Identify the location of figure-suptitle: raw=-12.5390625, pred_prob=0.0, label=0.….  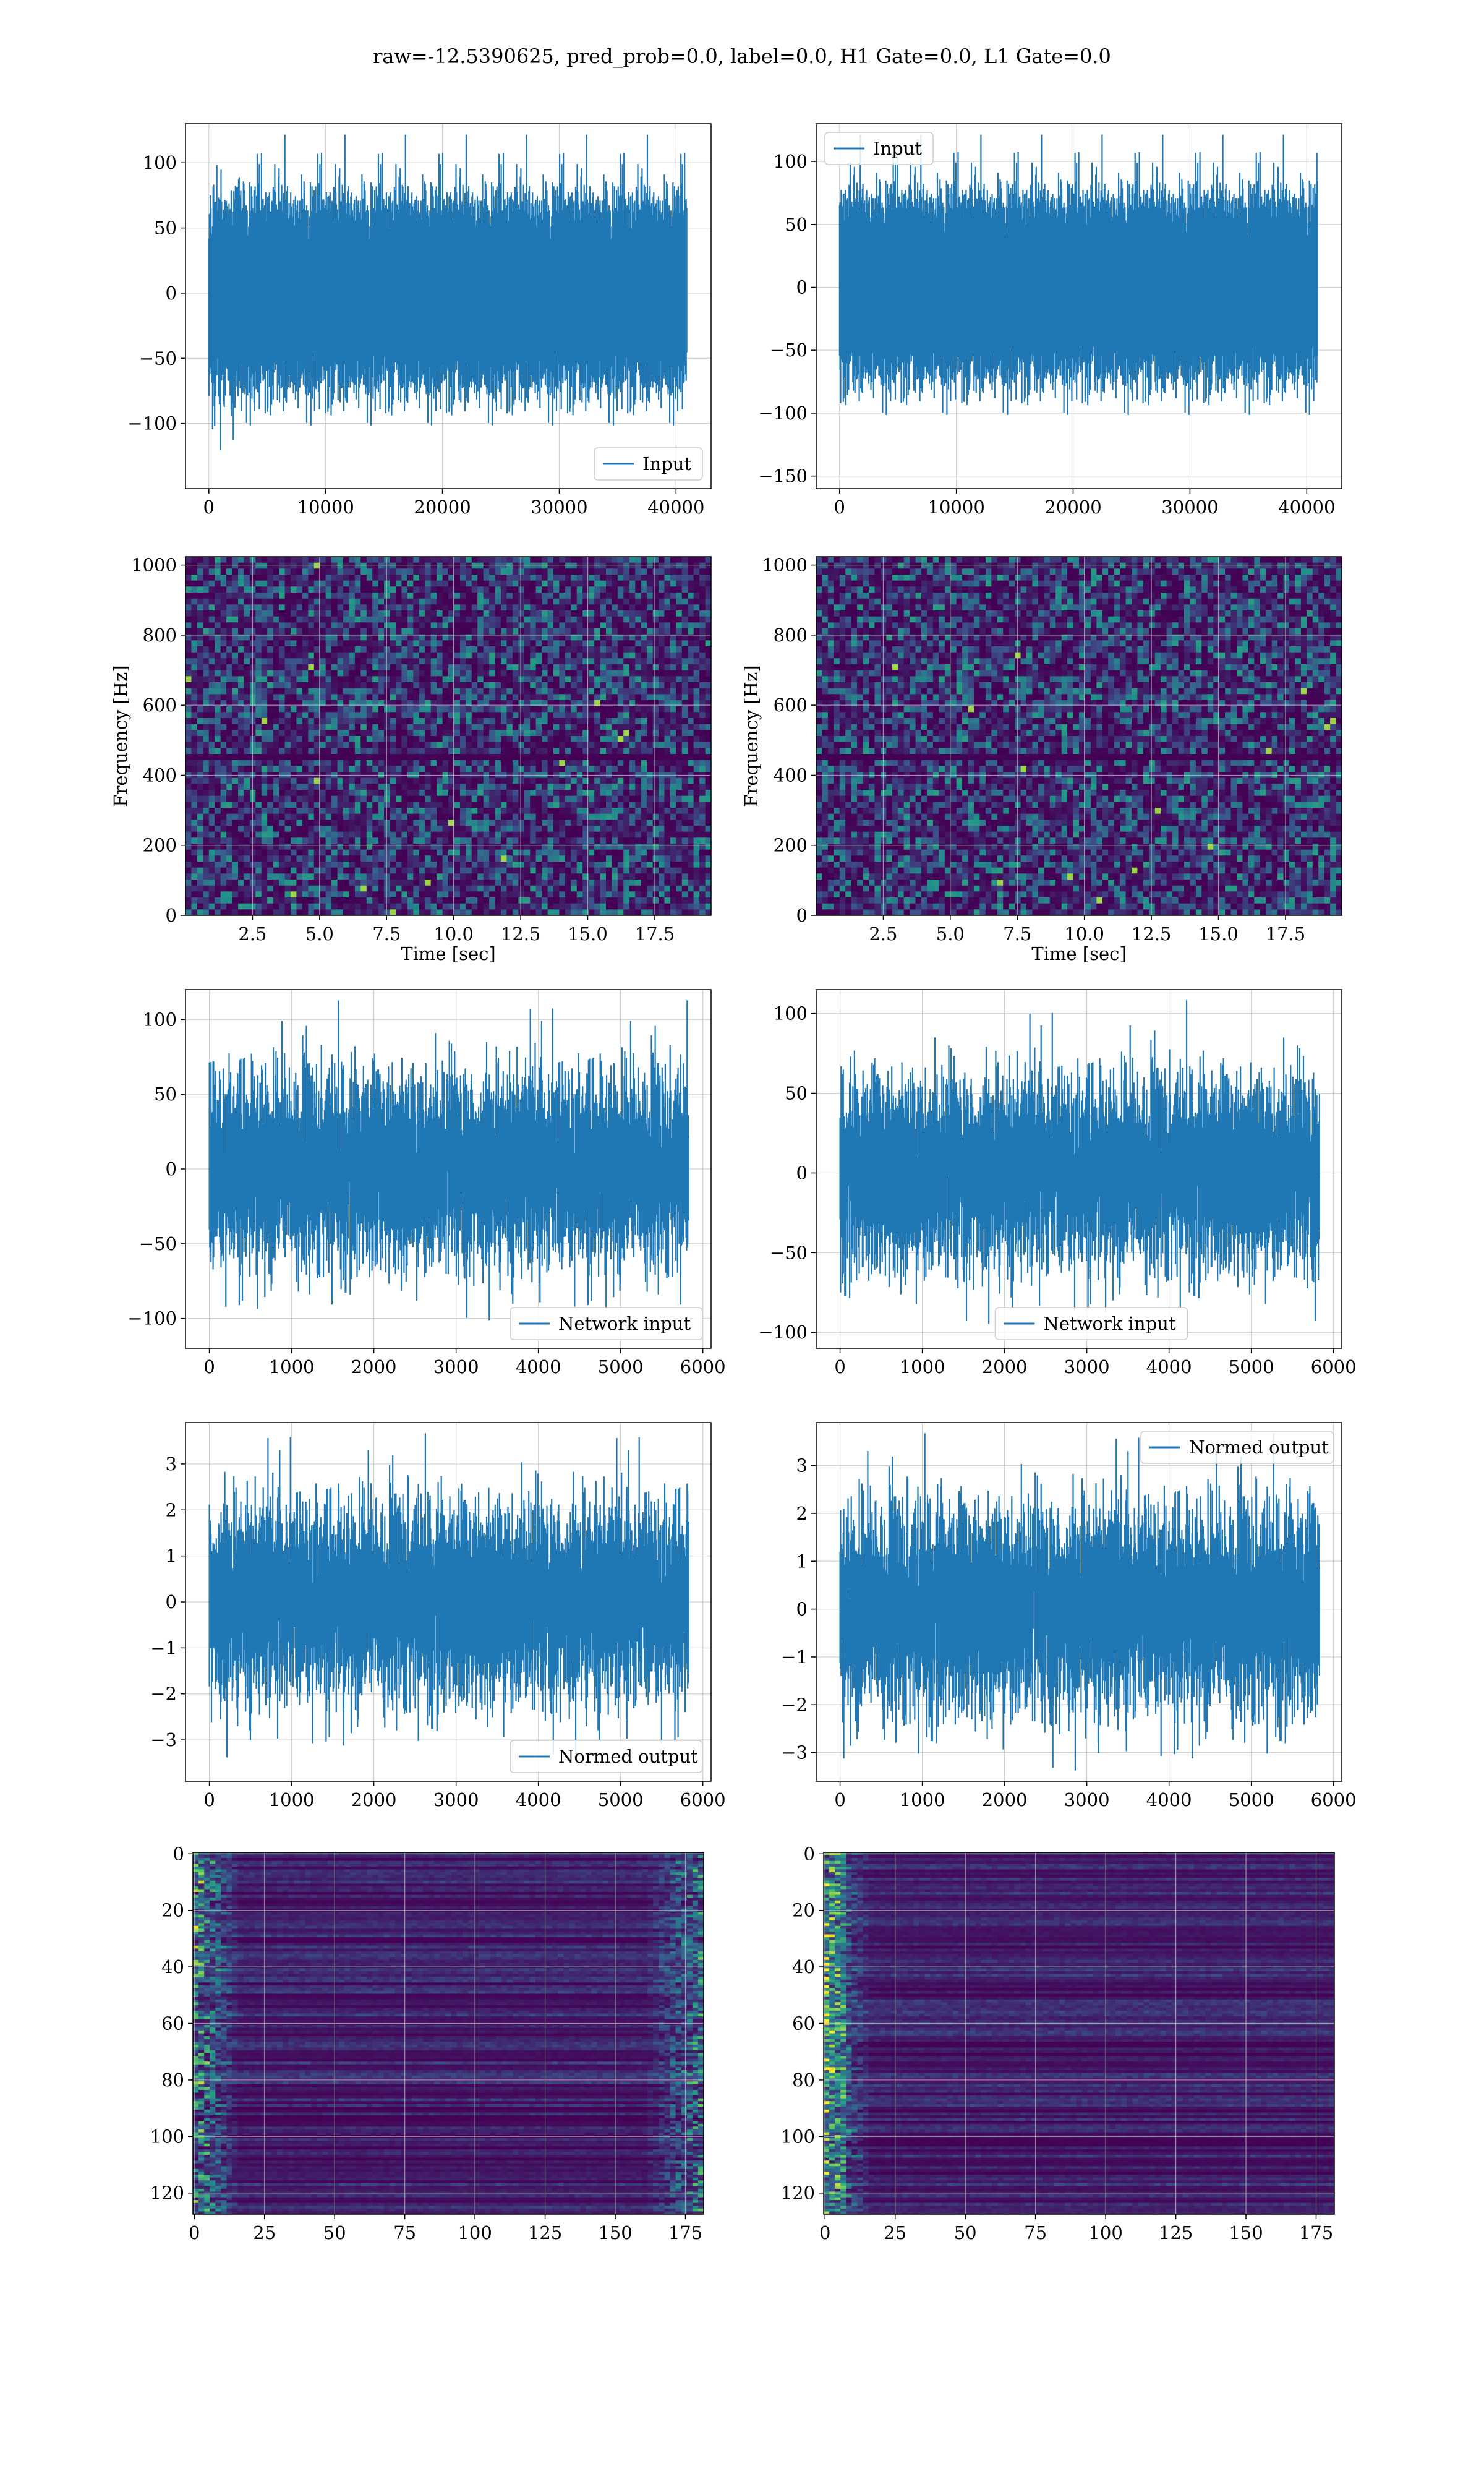
(742, 57).